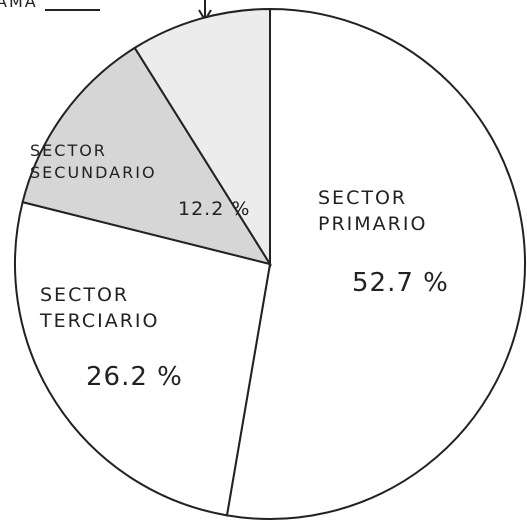 The image size is (527, 525). I want to click on slice-label: SECTOR SECUNDARIO, so click(93, 161).